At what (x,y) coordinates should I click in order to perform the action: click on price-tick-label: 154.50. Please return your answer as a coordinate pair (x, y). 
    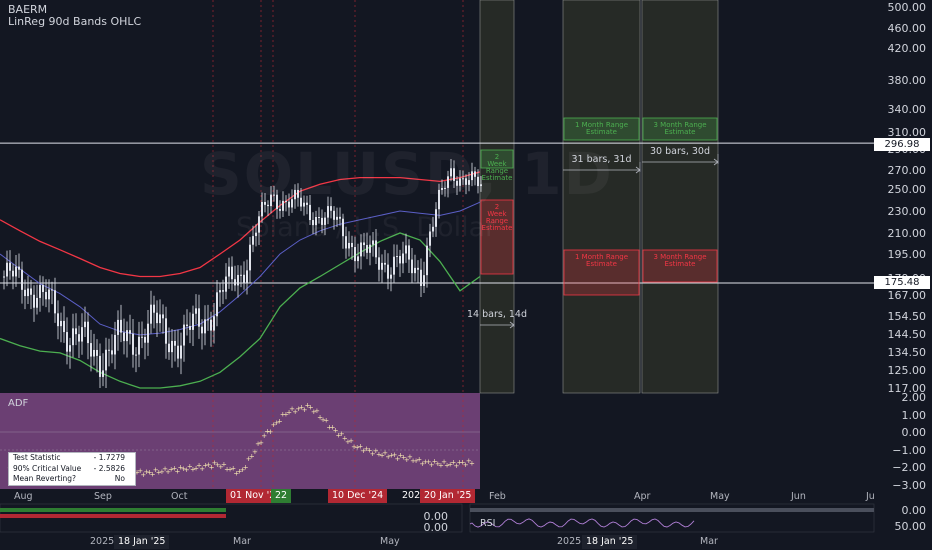
    Looking at the image, I should click on (907, 316).